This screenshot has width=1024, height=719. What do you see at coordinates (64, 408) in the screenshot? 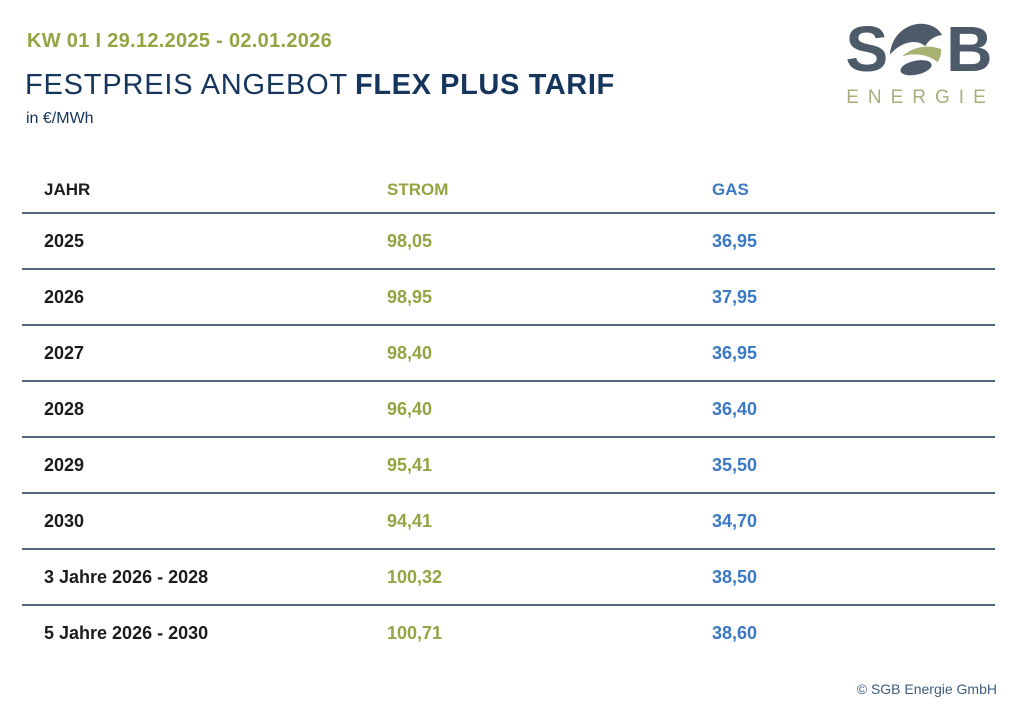
I see `cell-jahr: 2028` at bounding box center [64, 408].